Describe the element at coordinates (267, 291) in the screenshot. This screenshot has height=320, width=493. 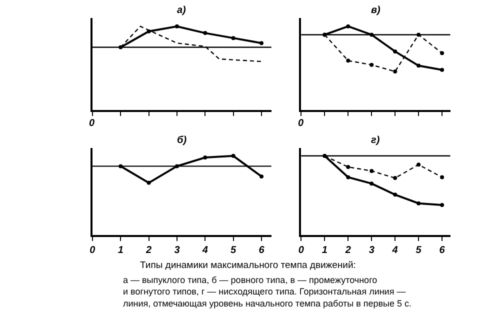
I see `text: а — выпуклого типа, б — ровного типа, в — промежуточного и вогнутого типов, г — нисходящего типа. Горизонтальная линия — линия, отмечающая уровень начального темпа работы в первые 5 с.` at that location.